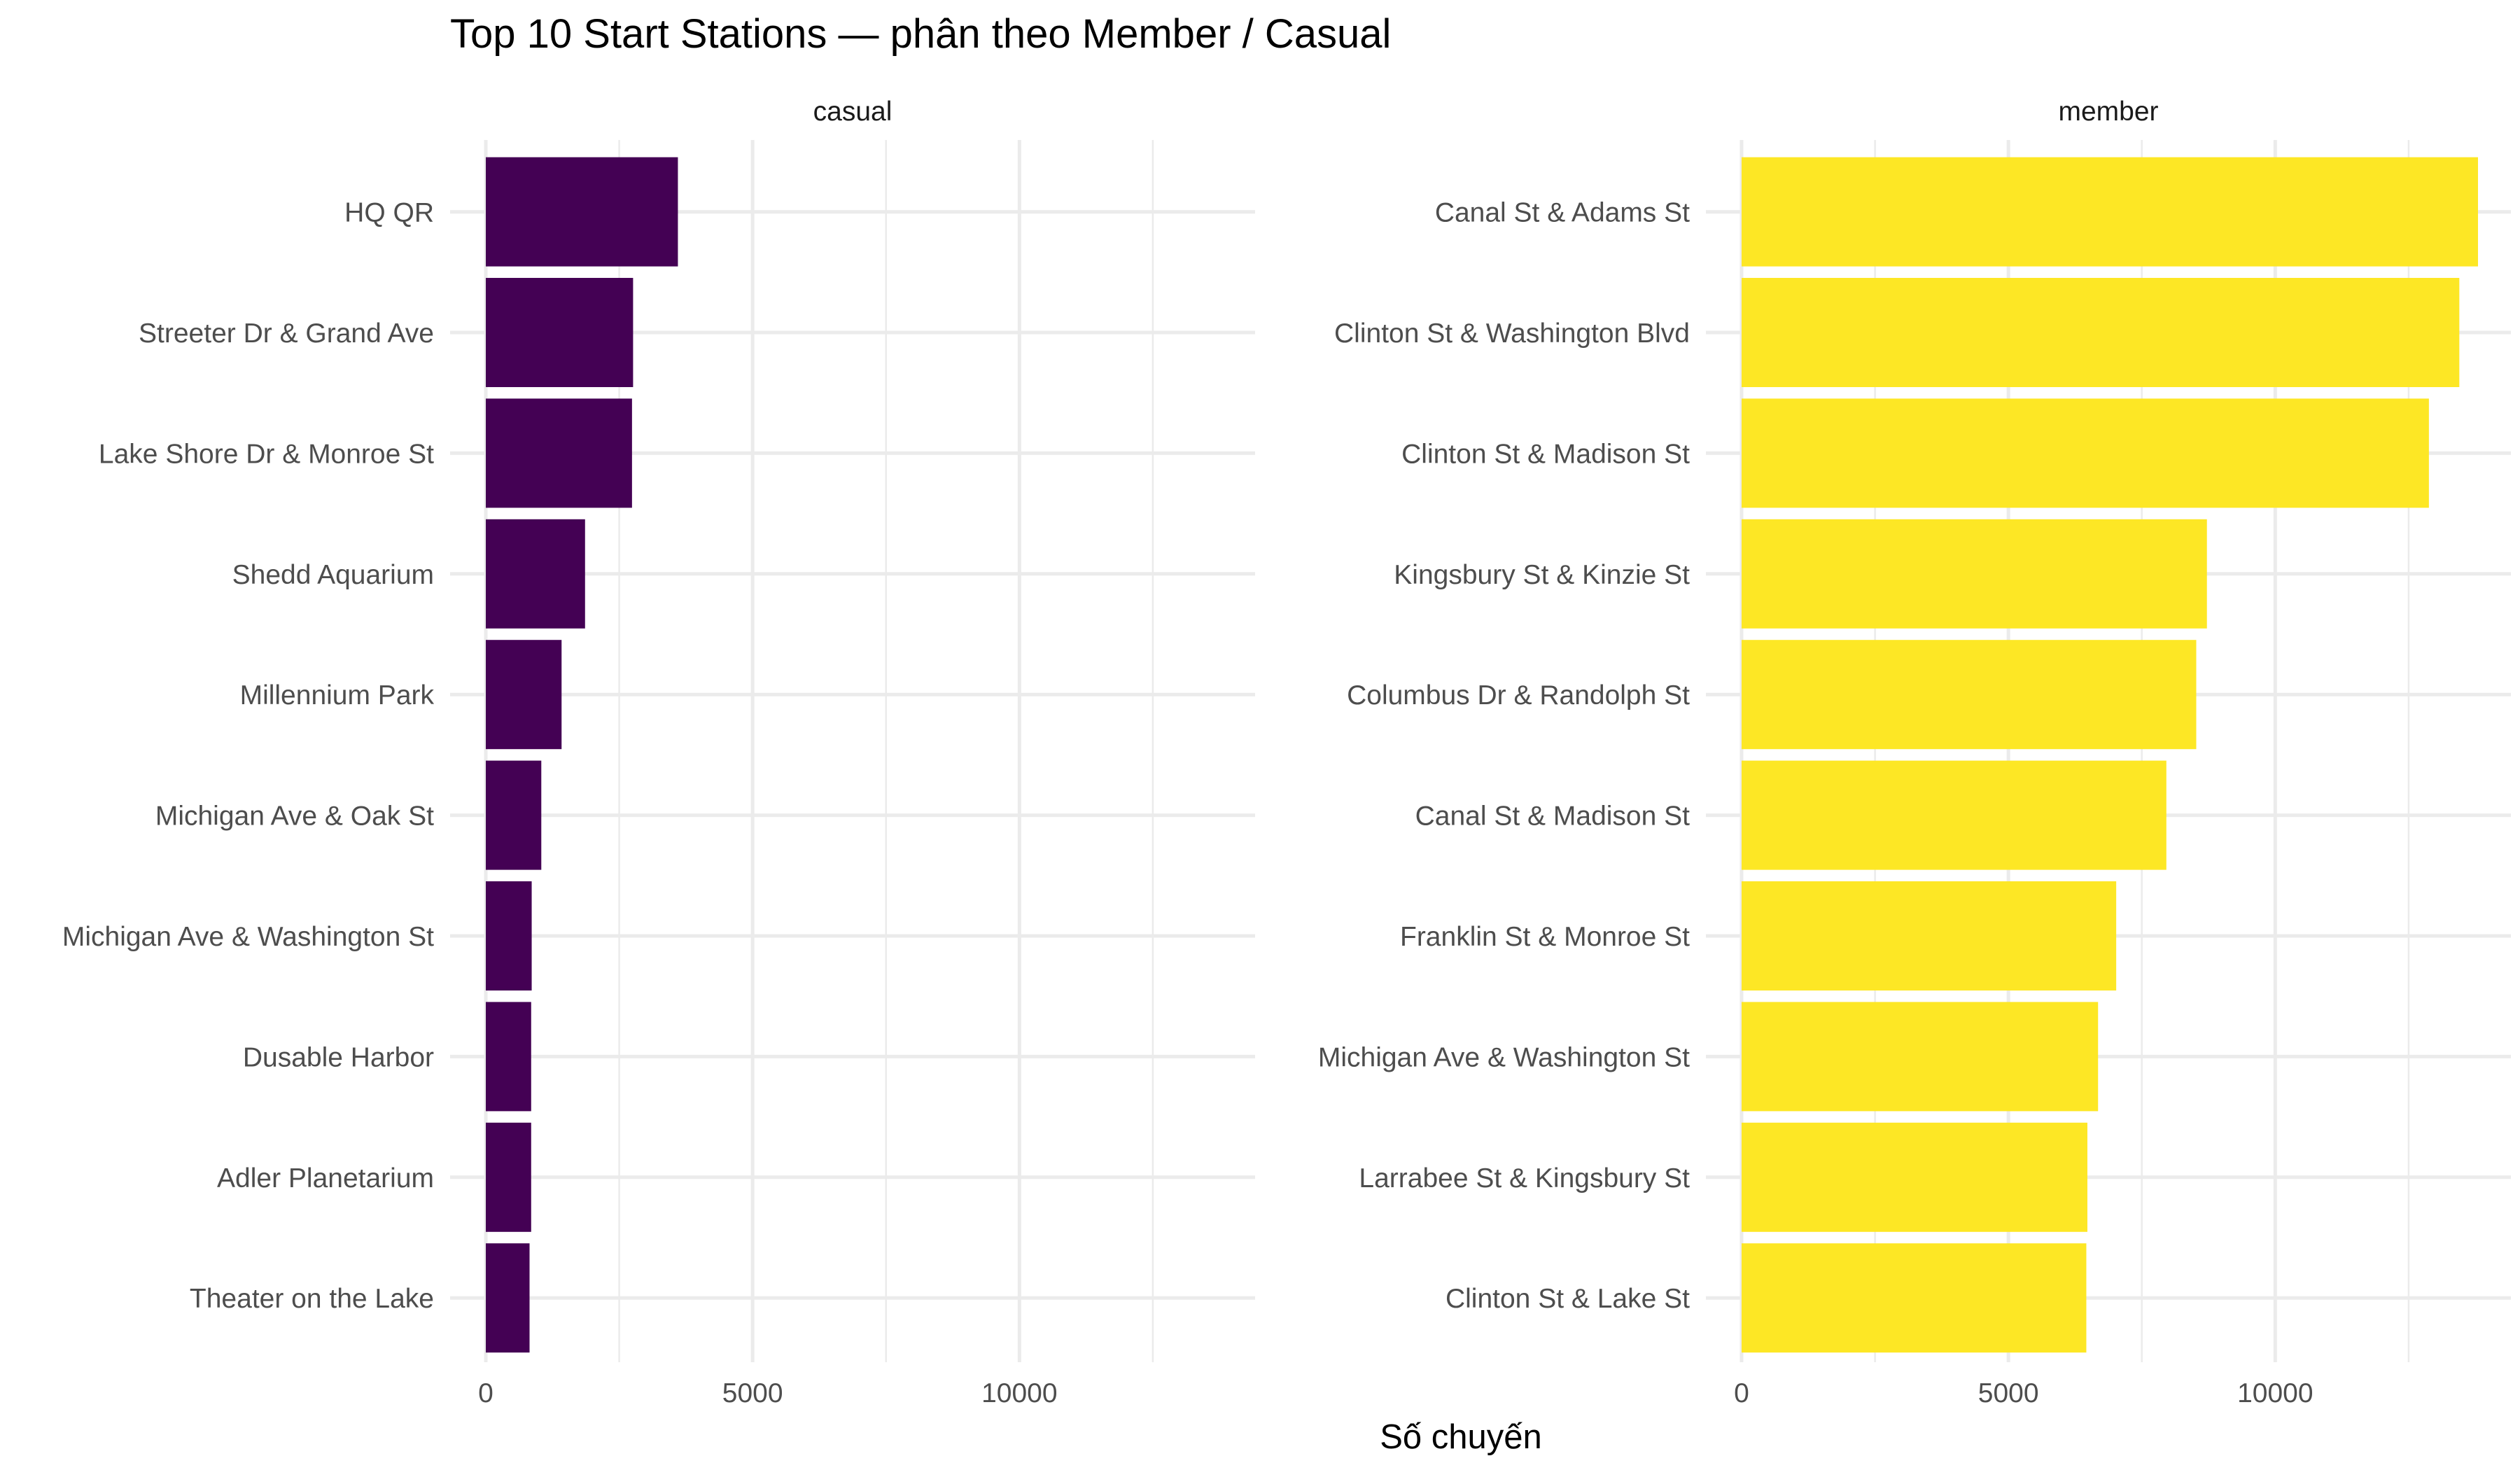  What do you see at coordinates (337, 695) in the screenshot?
I see `category-label: Millennium Park` at bounding box center [337, 695].